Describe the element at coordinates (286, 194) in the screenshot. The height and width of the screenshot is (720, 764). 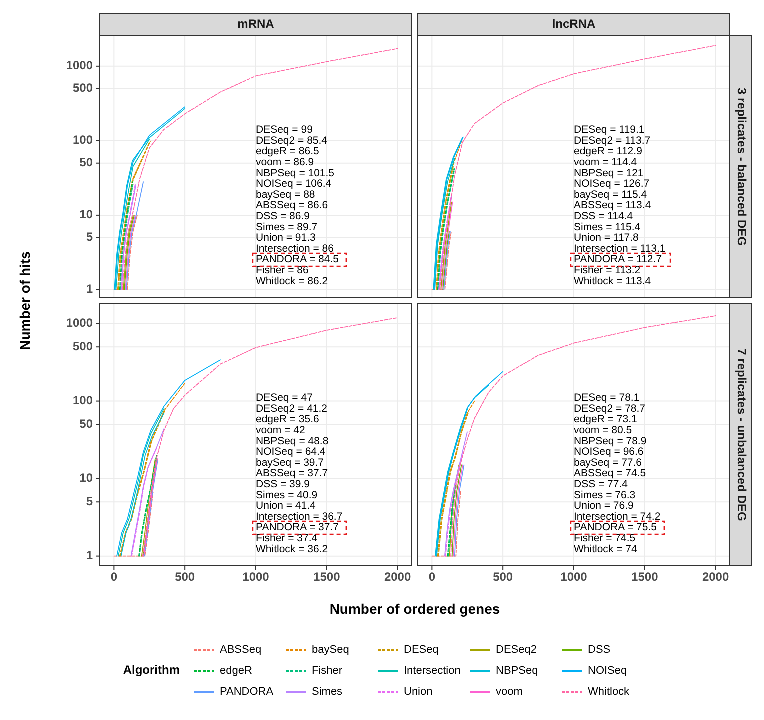
I see `annotation: baySeq = 88` at that location.